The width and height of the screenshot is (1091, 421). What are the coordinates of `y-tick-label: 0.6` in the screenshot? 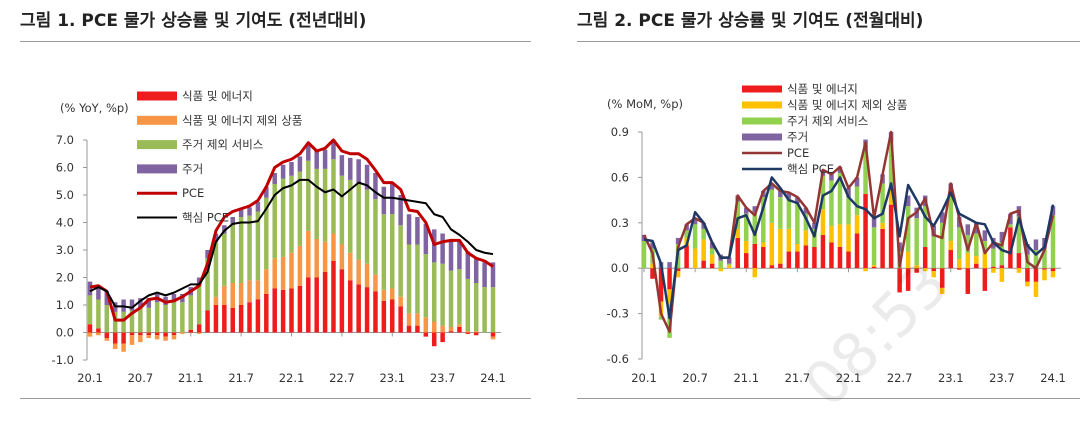 It's located at (620, 177).